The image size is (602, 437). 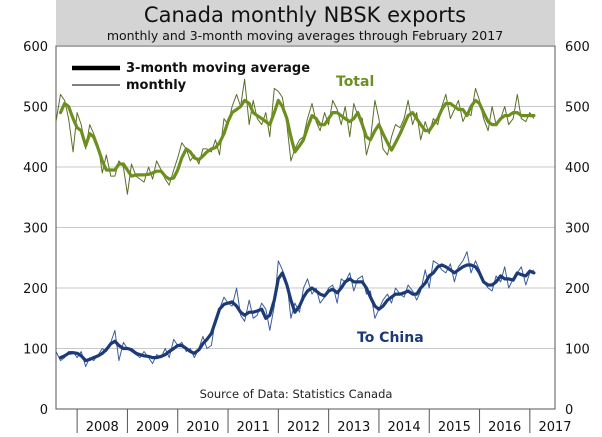 I want to click on x-tick-label-2016: 2016, so click(x=504, y=427).